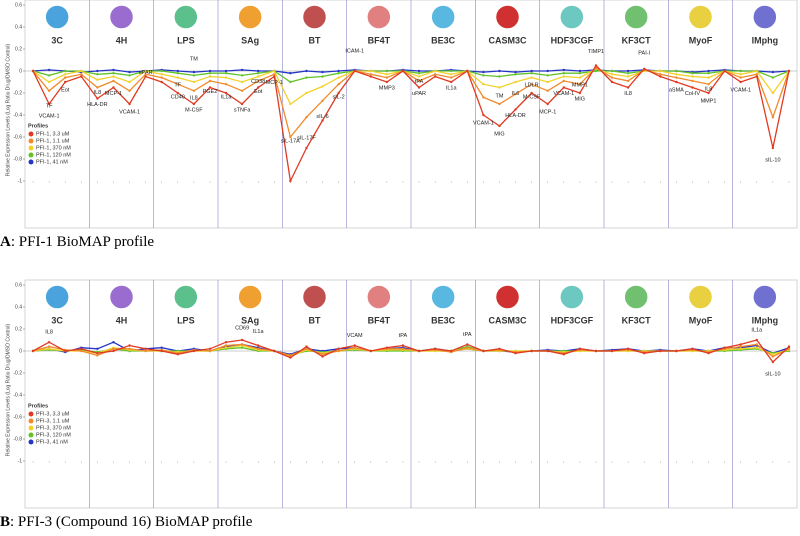  What do you see at coordinates (17, 159) in the screenshot?
I see `y-tick-label: -0.8` at bounding box center [17, 159].